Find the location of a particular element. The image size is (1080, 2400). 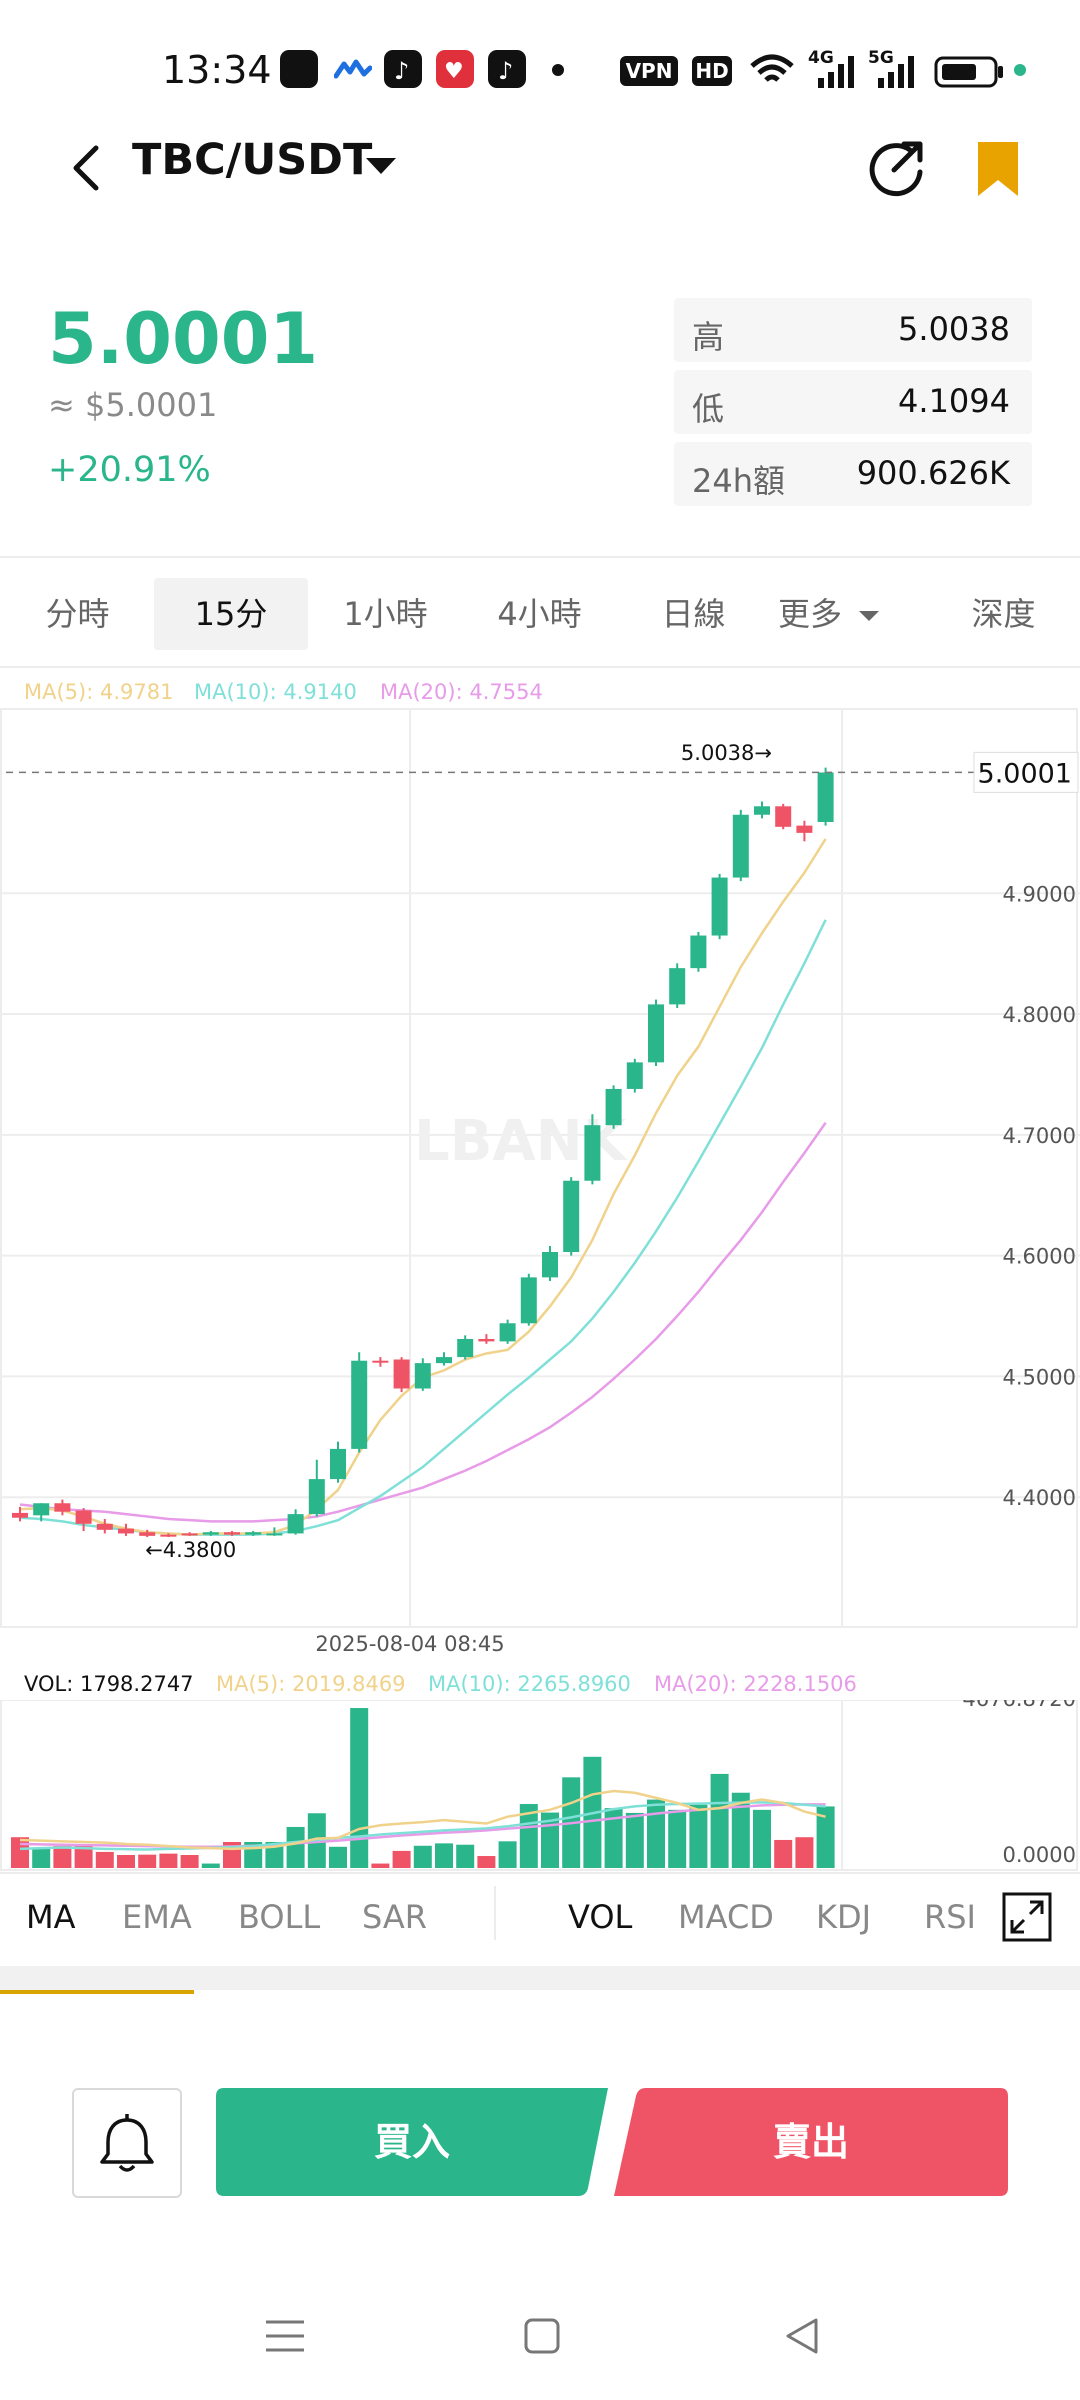

buy-label: 買入 is located at coordinates (411, 2142).